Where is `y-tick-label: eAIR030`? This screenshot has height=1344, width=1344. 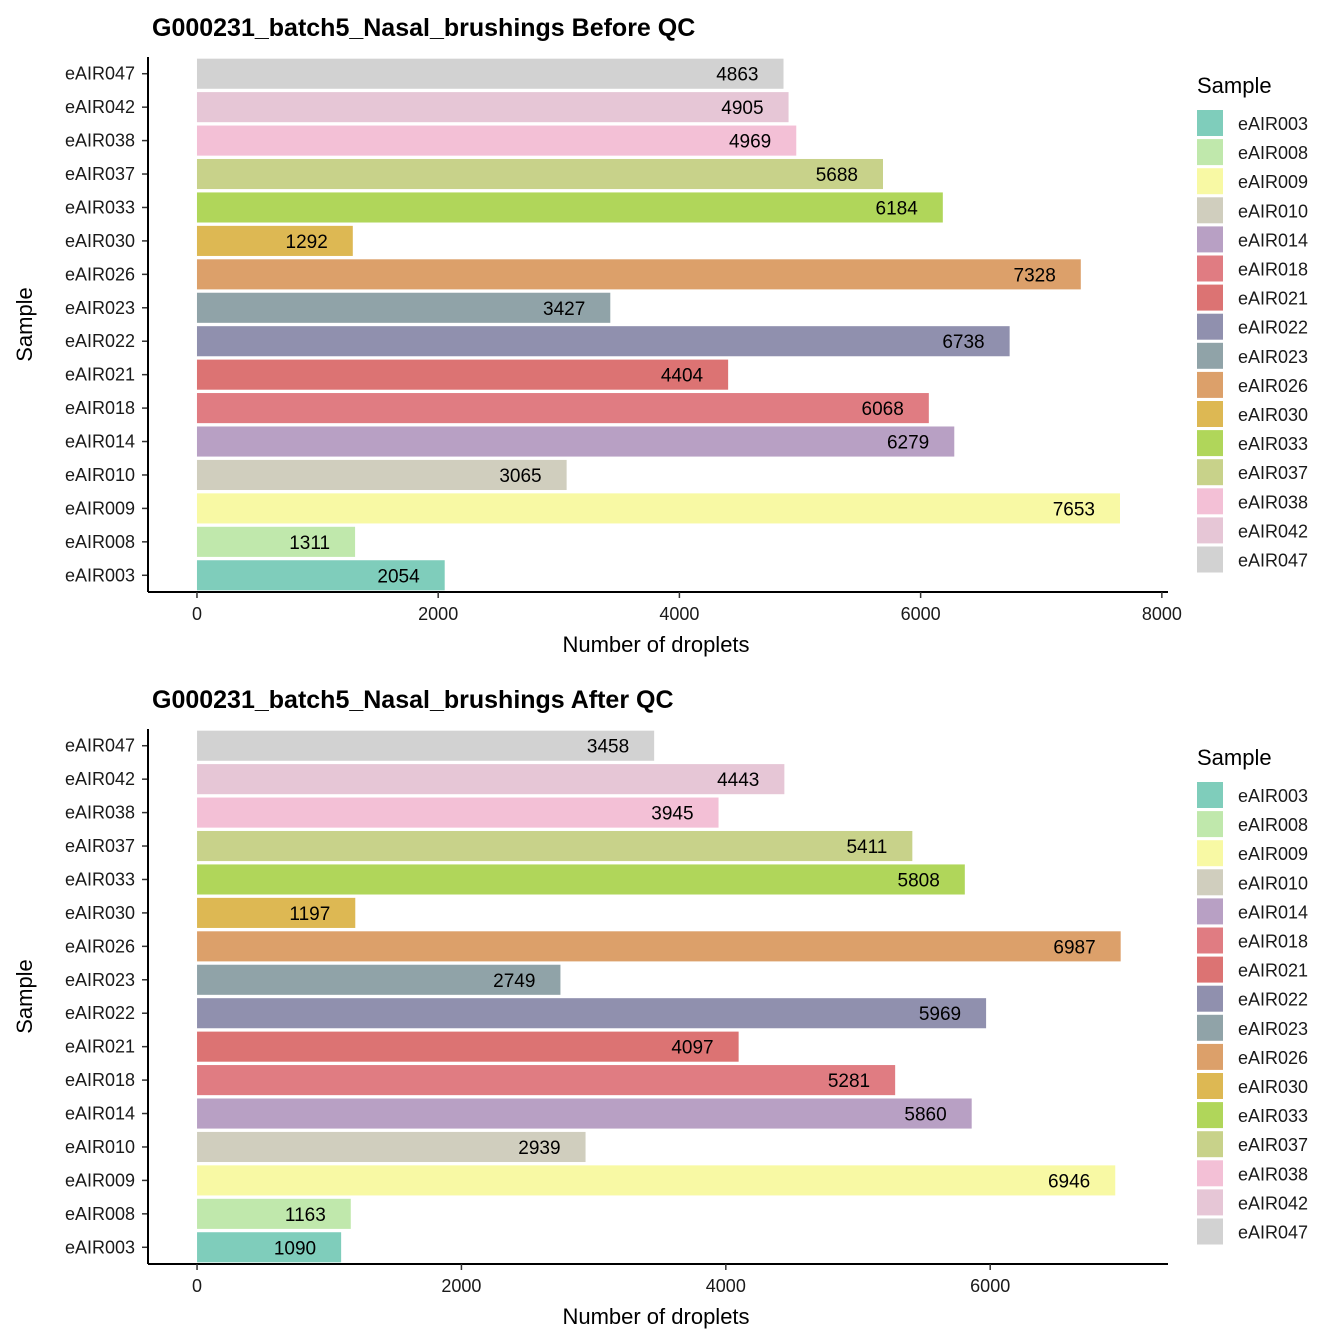
y-tick-label: eAIR030 is located at coordinates (100, 241).